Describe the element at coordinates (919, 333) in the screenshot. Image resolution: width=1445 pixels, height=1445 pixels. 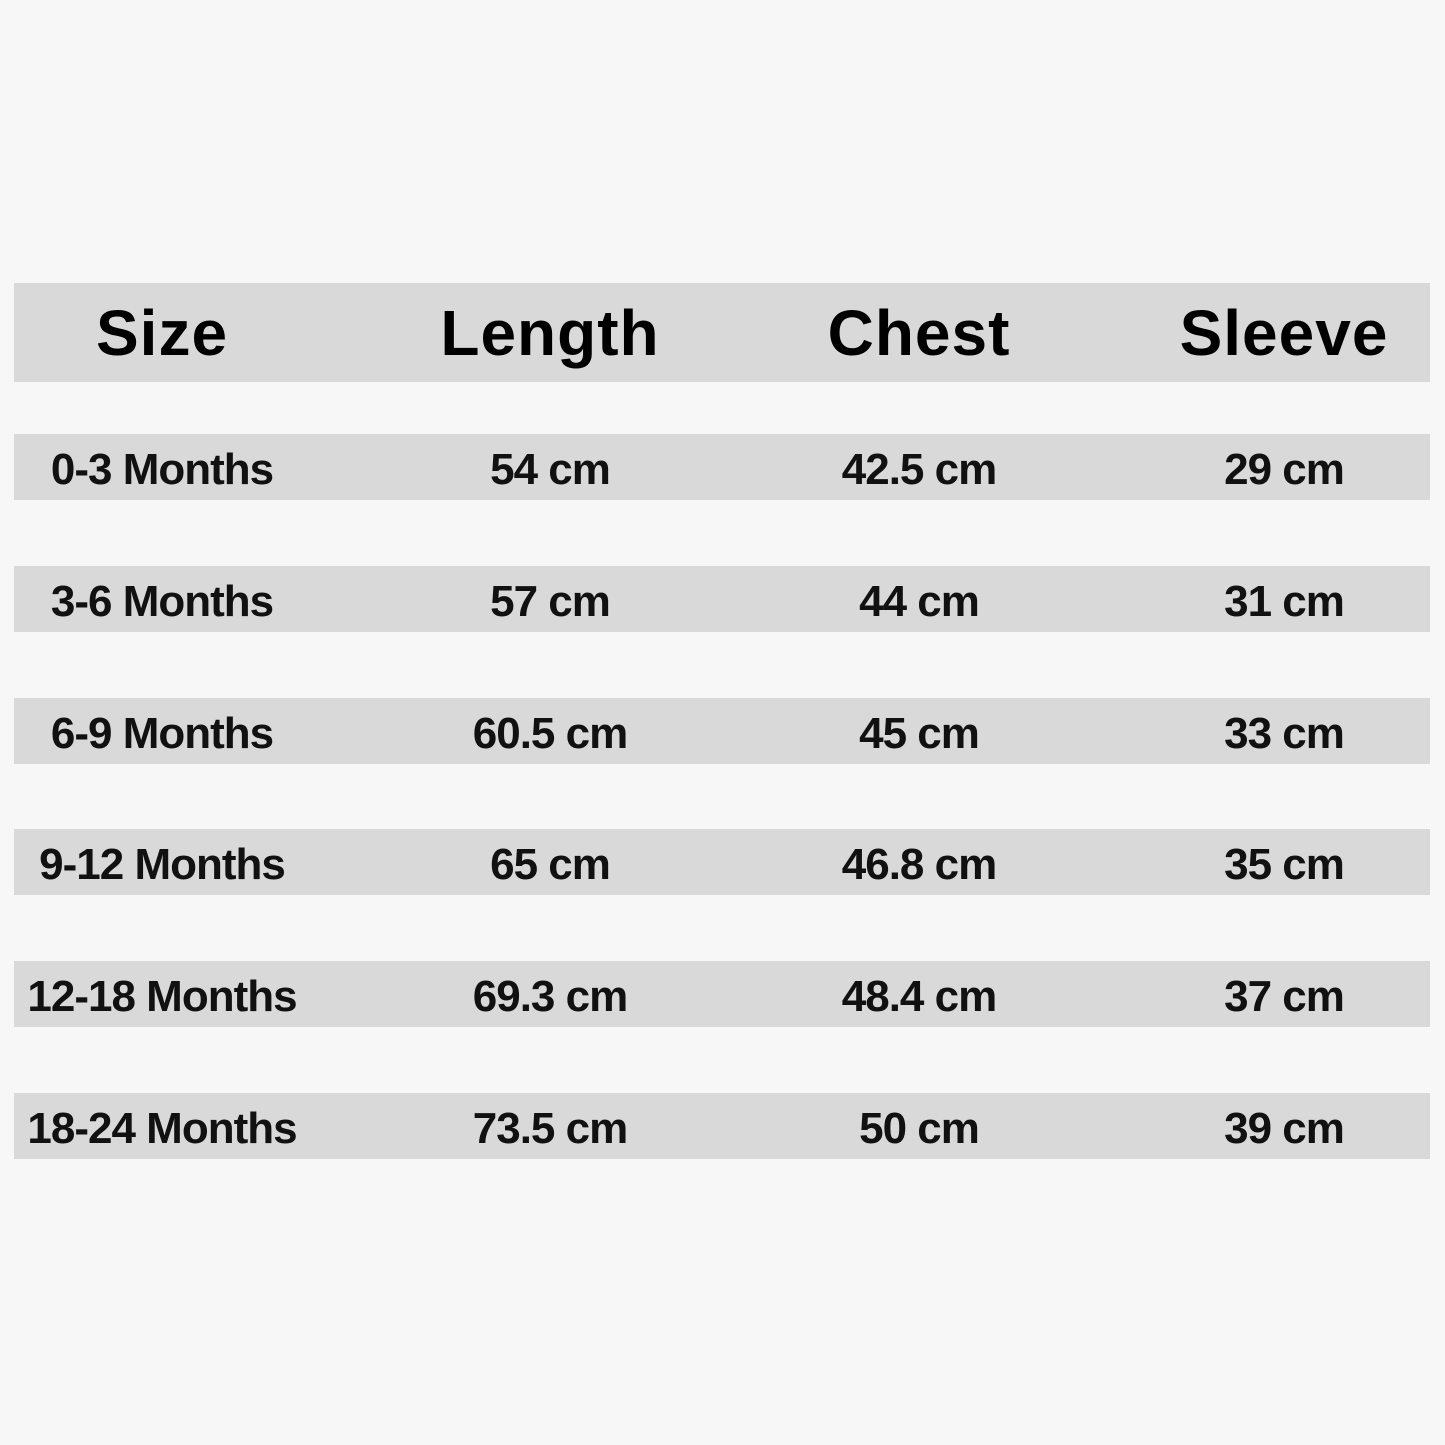
I see `header-cell: Chest` at that location.